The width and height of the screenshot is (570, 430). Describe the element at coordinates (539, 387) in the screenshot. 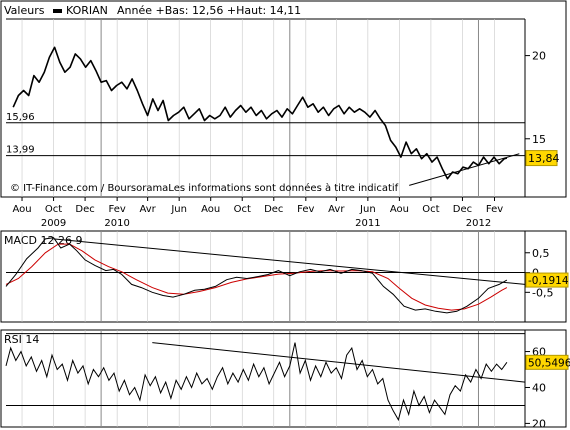

I see `y-tick-label: 40` at that location.